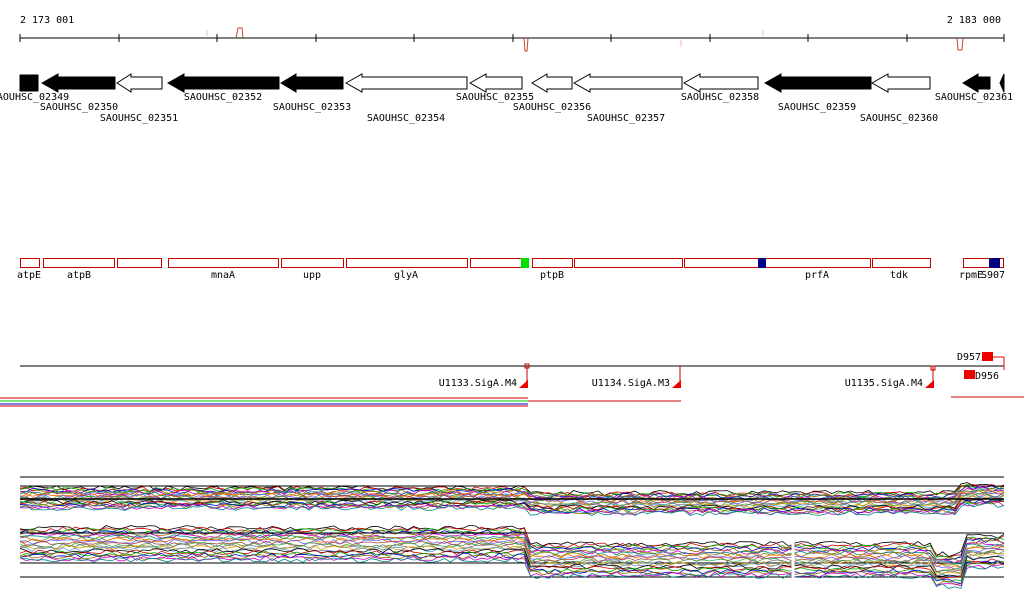 The image size is (1024, 611). What do you see at coordinates (974, 20) in the screenshot?
I see `ruler-end-label: 2 183 000` at bounding box center [974, 20].